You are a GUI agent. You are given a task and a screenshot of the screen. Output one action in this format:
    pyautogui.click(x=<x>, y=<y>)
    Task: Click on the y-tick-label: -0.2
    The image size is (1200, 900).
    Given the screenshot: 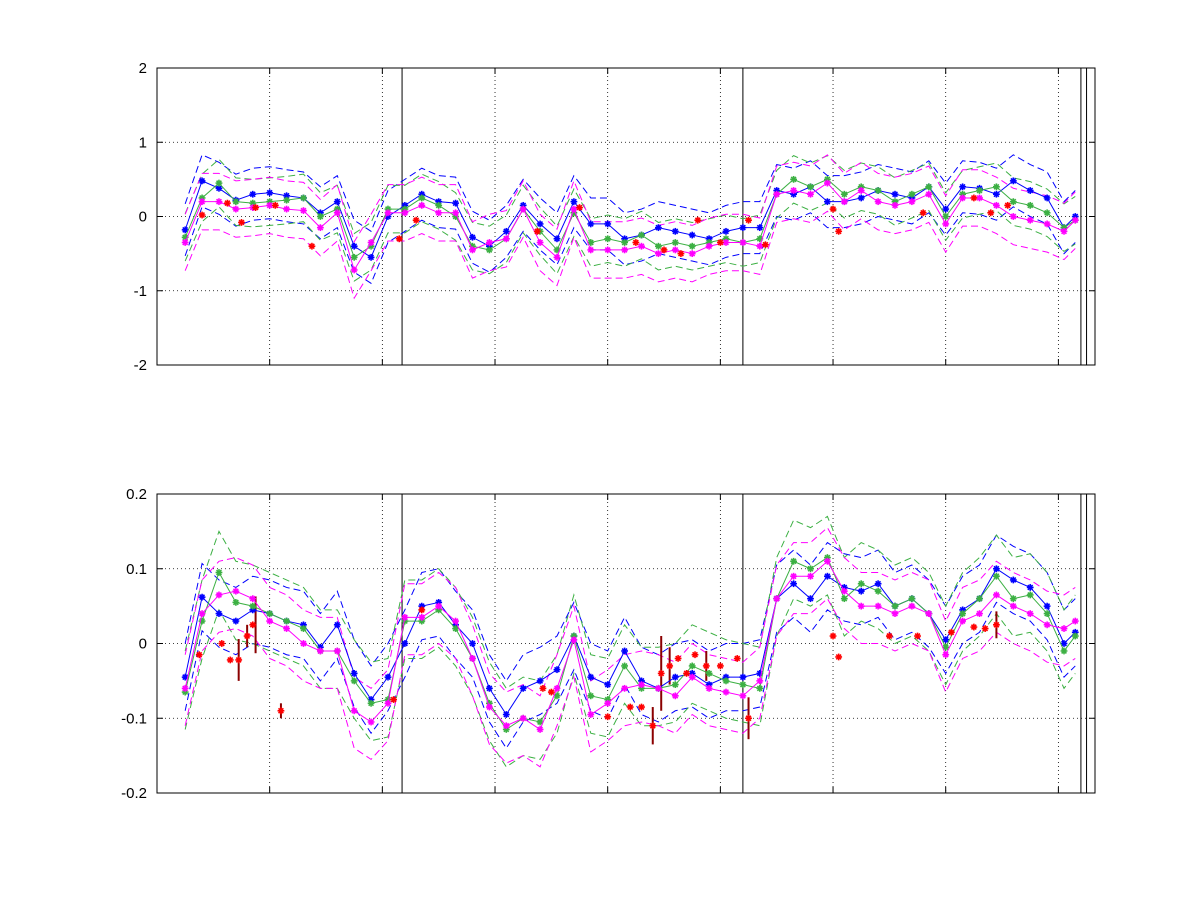 What is the action you would take?
    pyautogui.click(x=134, y=793)
    